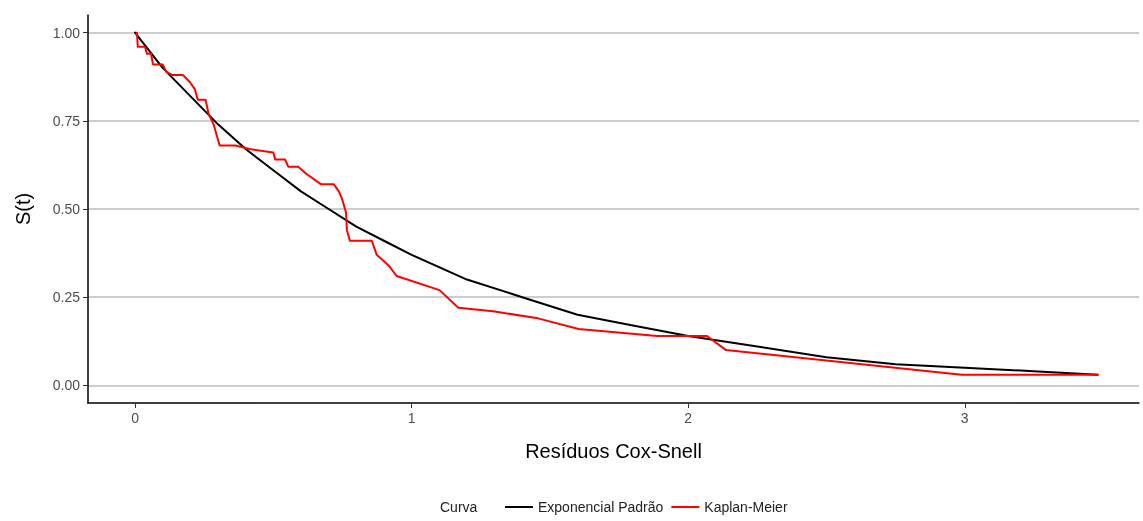 This screenshot has width=1143, height=521. What do you see at coordinates (964, 418) in the screenshot?
I see `x-tick-label: 3` at bounding box center [964, 418].